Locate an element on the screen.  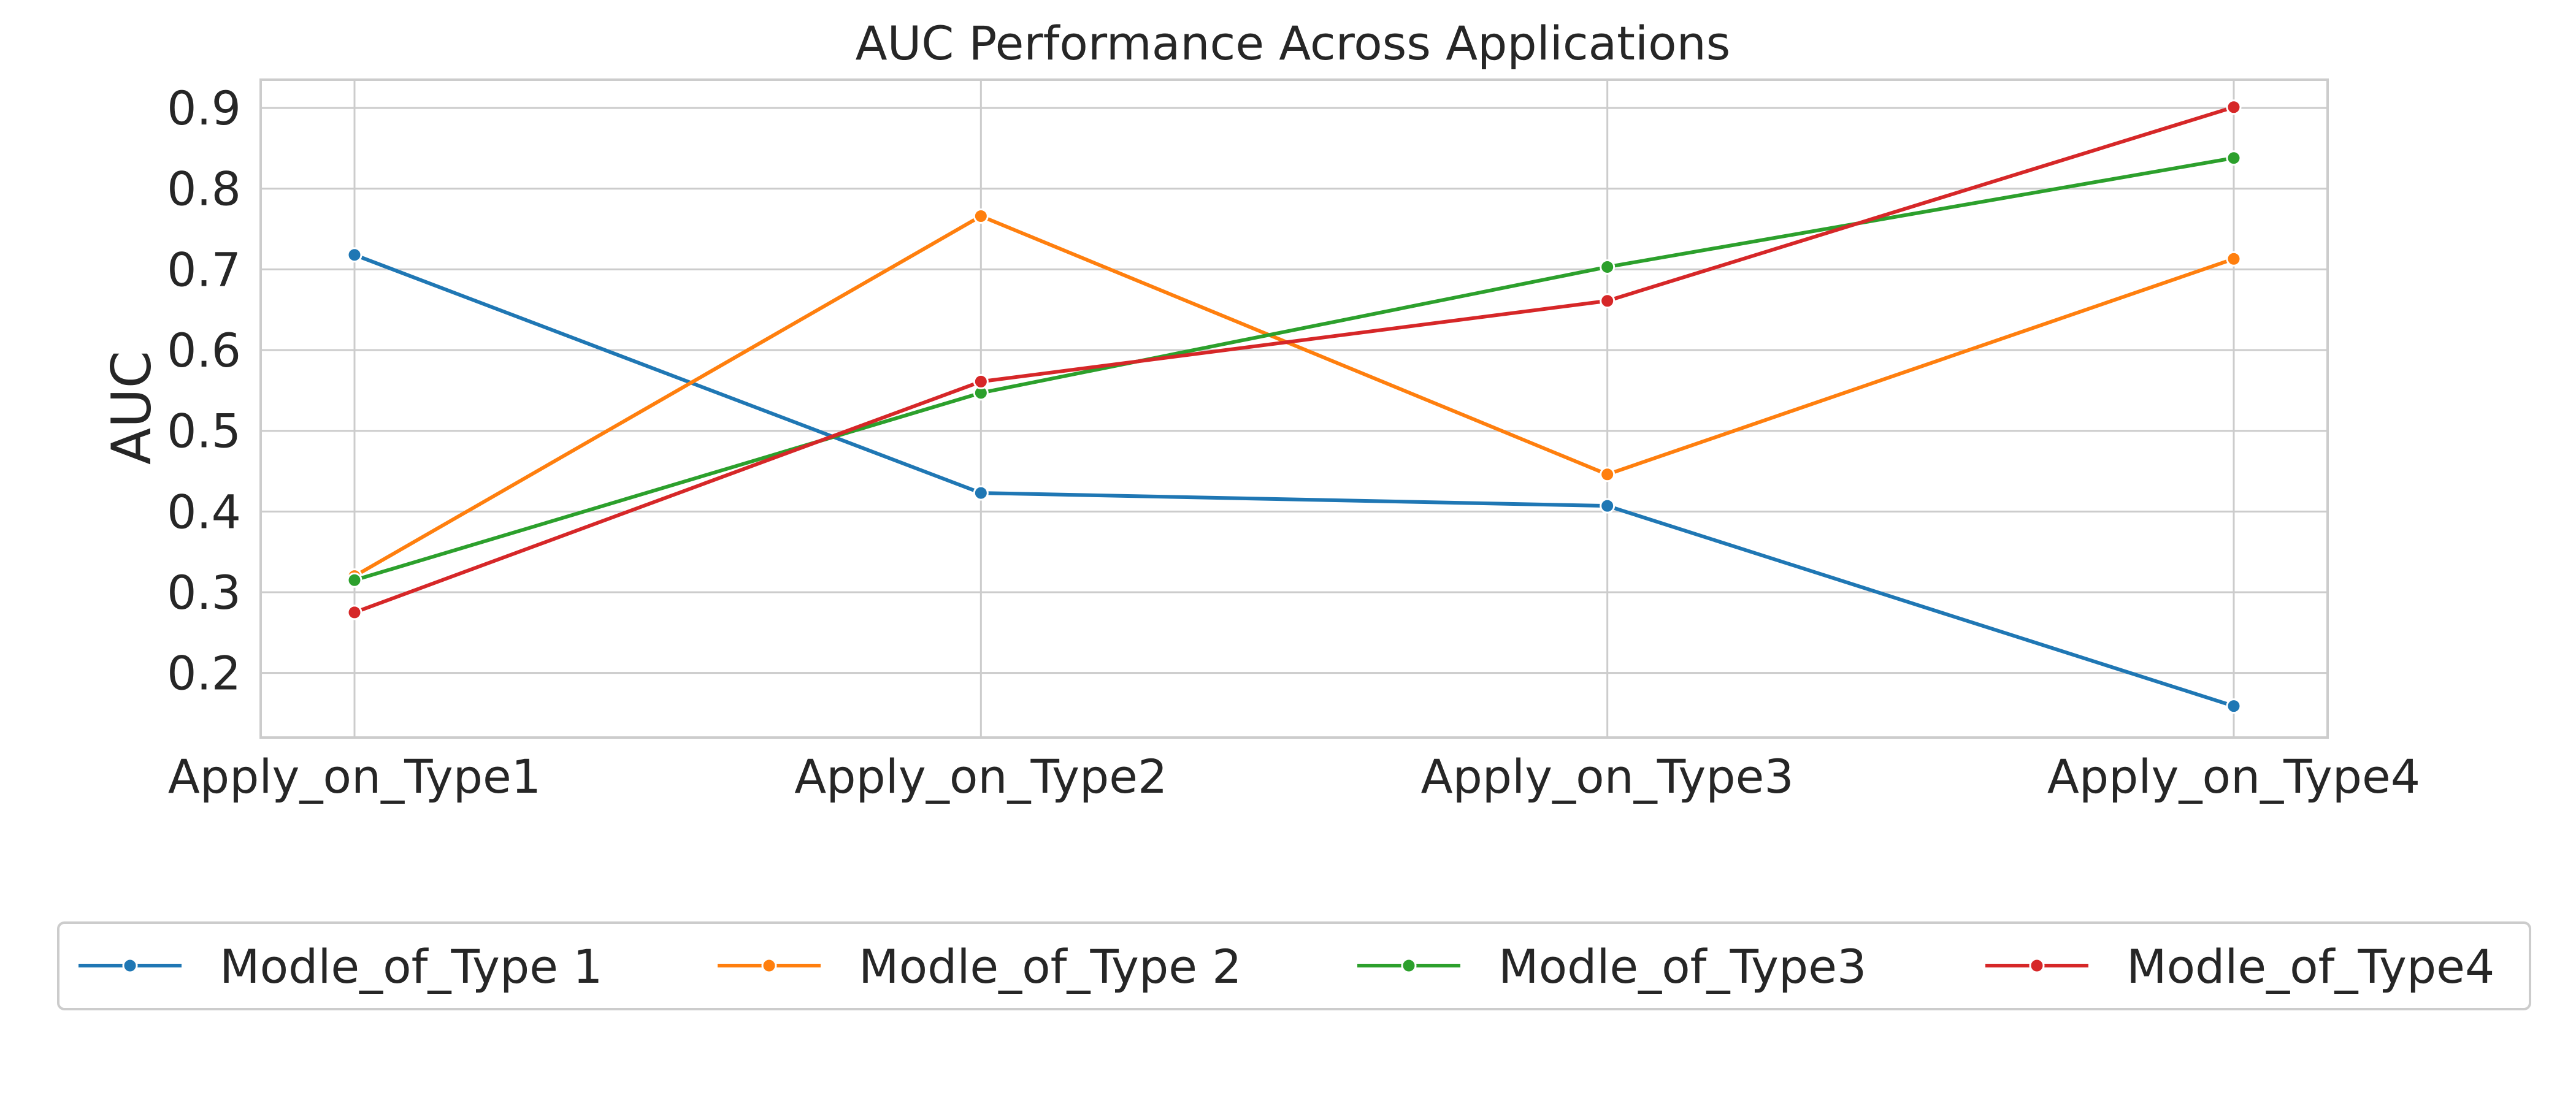
legend-frame is located at coordinates (1294, 965).